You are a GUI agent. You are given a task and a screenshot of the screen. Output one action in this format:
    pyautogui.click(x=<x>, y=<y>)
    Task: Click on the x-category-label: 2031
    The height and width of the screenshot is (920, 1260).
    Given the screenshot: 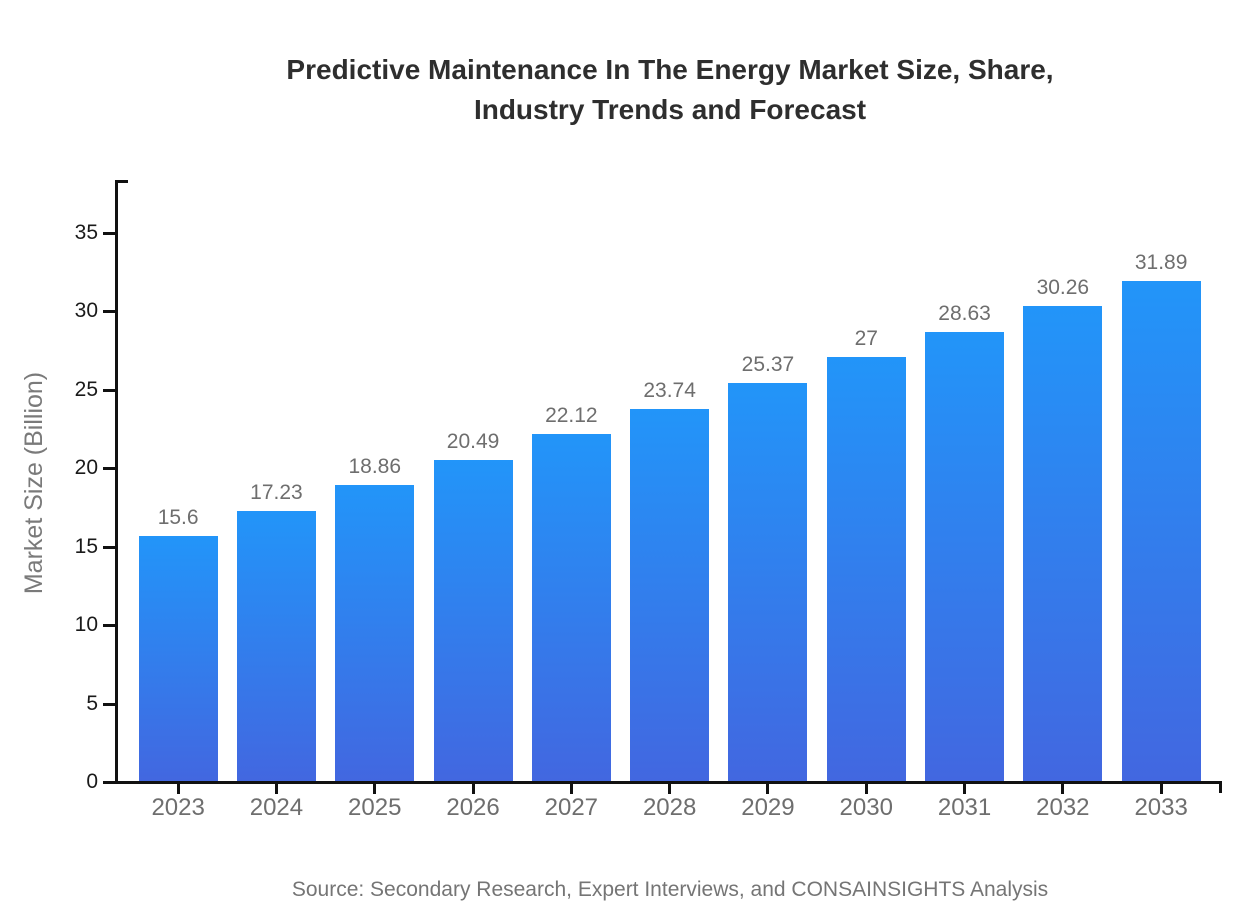 What is the action you would take?
    pyautogui.click(x=964, y=807)
    